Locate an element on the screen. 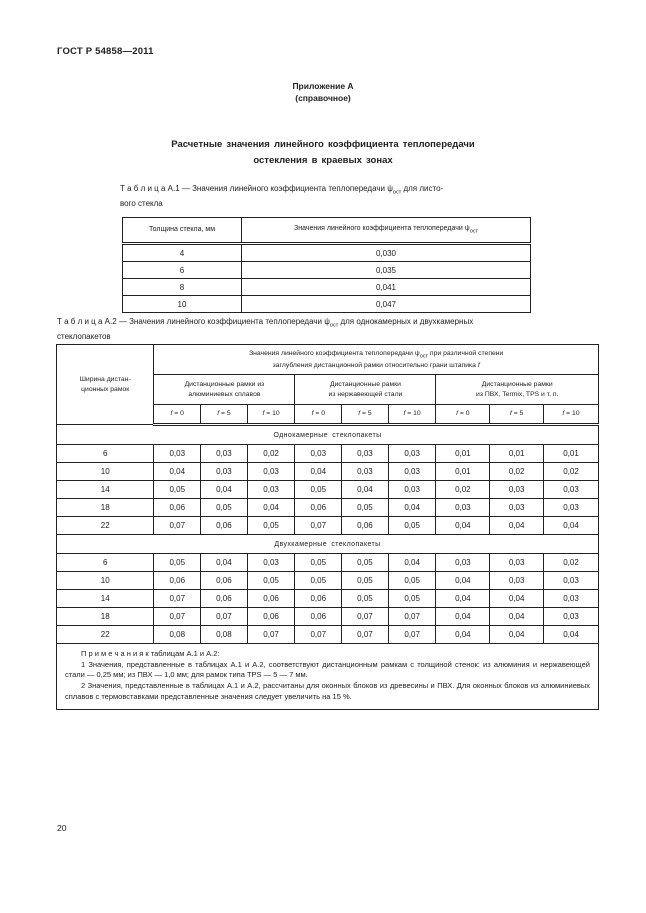  section-title-row: Двухкамерные стеклопакеты is located at coordinates (327, 544).